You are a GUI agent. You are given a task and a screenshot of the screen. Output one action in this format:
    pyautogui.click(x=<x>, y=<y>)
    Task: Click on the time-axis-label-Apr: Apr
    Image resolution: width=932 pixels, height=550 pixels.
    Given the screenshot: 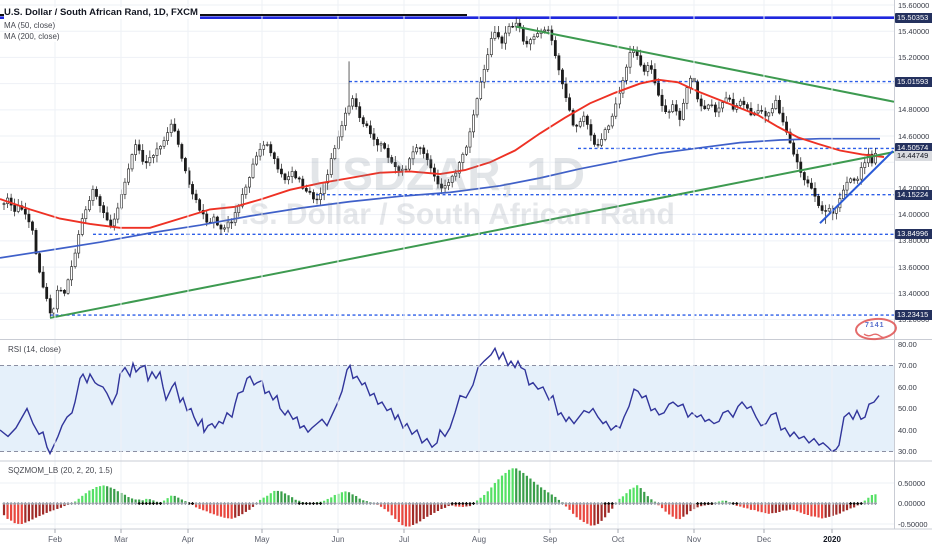 What is the action you would take?
    pyautogui.click(x=188, y=539)
    